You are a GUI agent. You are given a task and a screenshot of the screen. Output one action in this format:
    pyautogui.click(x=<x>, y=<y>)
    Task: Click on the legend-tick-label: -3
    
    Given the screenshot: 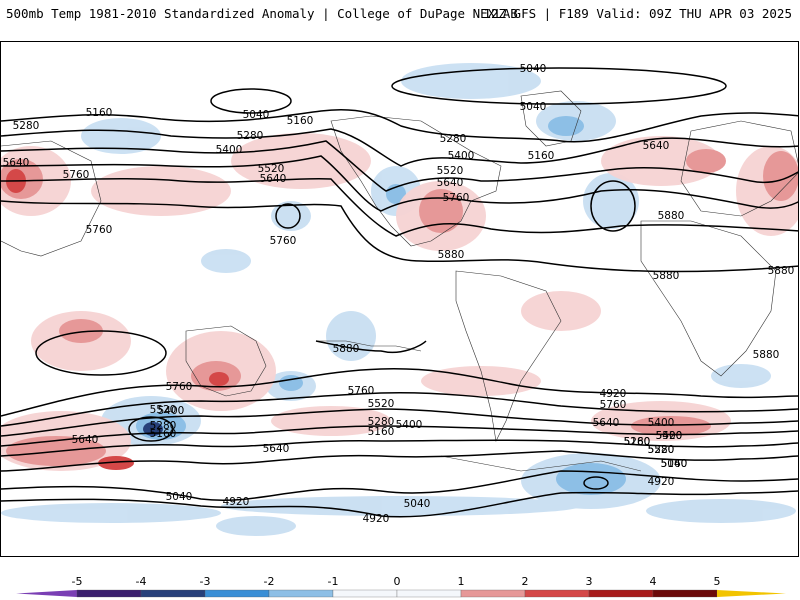 What is the action you would take?
    pyautogui.click(x=205, y=581)
    